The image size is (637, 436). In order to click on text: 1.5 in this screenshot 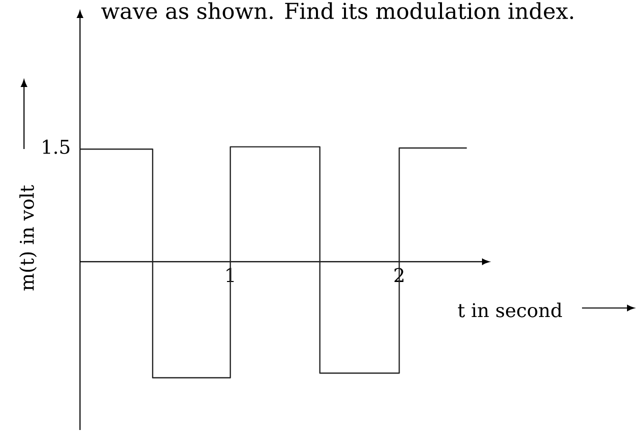, I will do `click(56, 147)`.